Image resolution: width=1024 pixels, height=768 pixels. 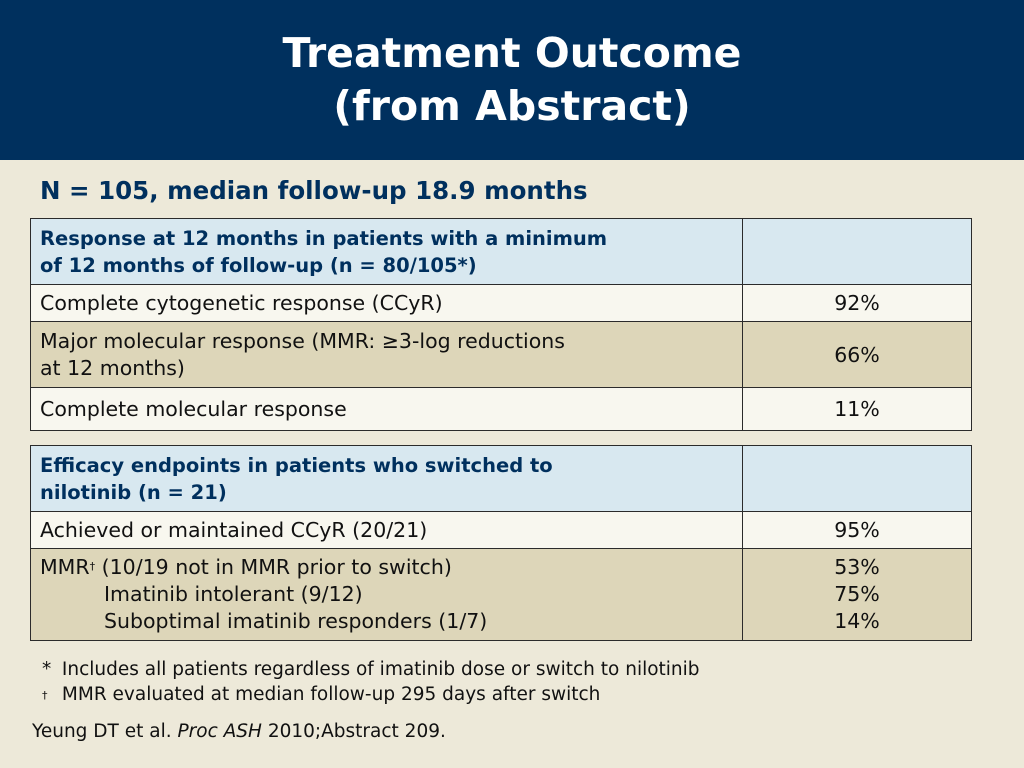 What do you see at coordinates (512, 106) in the screenshot?
I see `slide-title-line2: (from Abstract)` at bounding box center [512, 106].